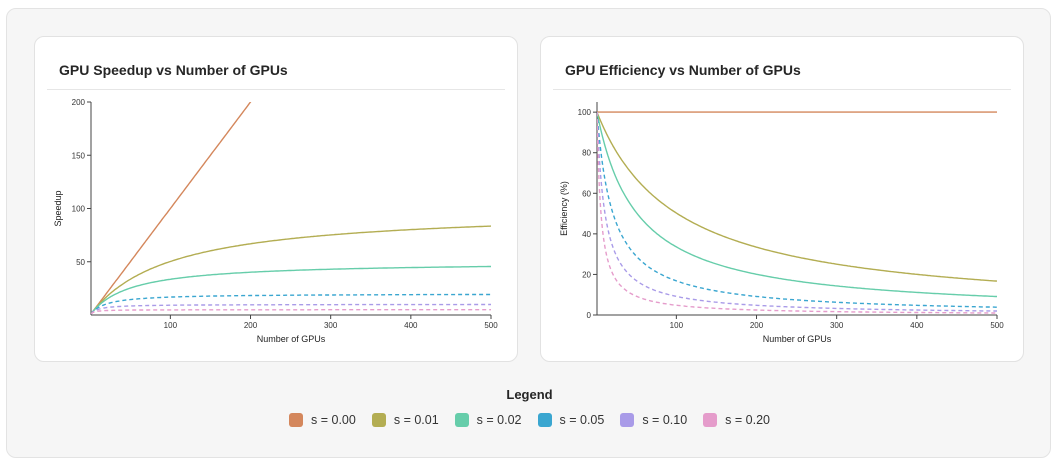 This screenshot has height=465, width=1058. I want to click on efficiency-chart-title: GPU Efficiency vs Number of GPUs, so click(683, 70).